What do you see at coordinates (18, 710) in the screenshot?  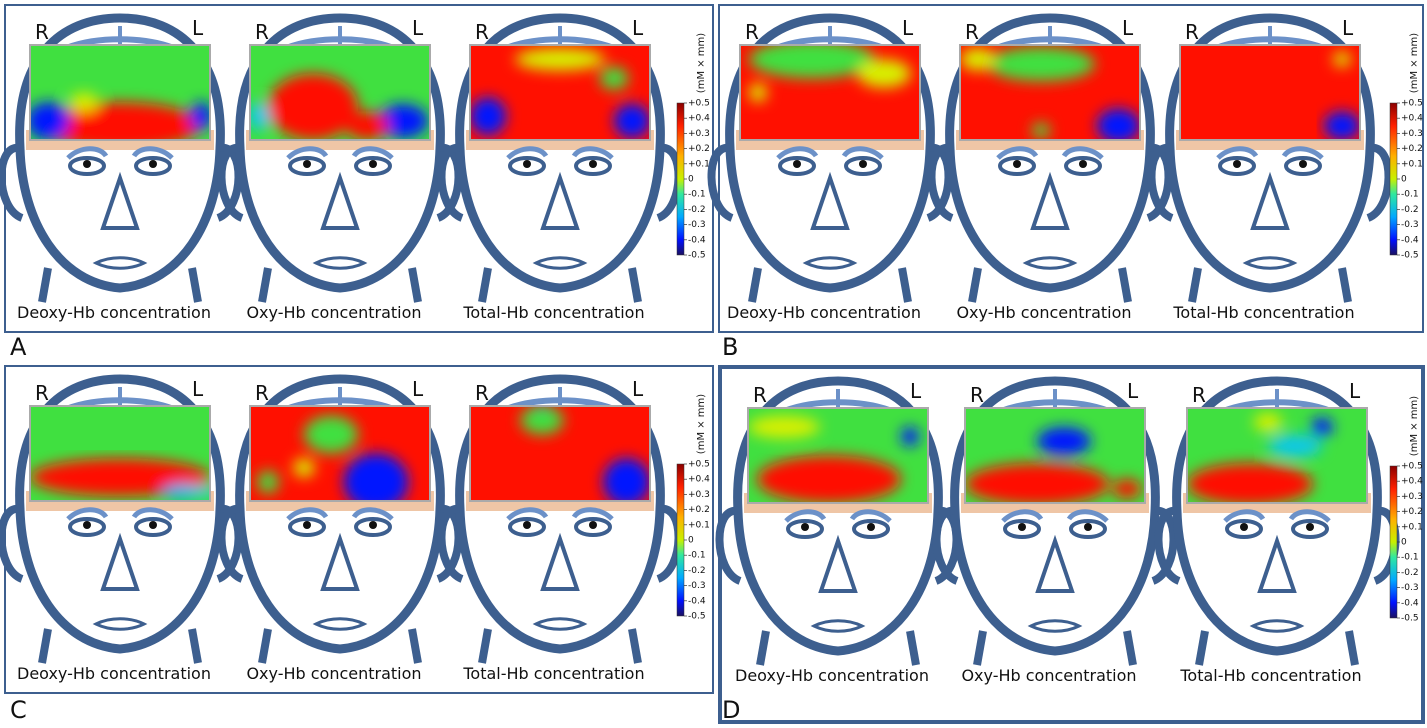 I see `panel-label: C` at bounding box center [18, 710].